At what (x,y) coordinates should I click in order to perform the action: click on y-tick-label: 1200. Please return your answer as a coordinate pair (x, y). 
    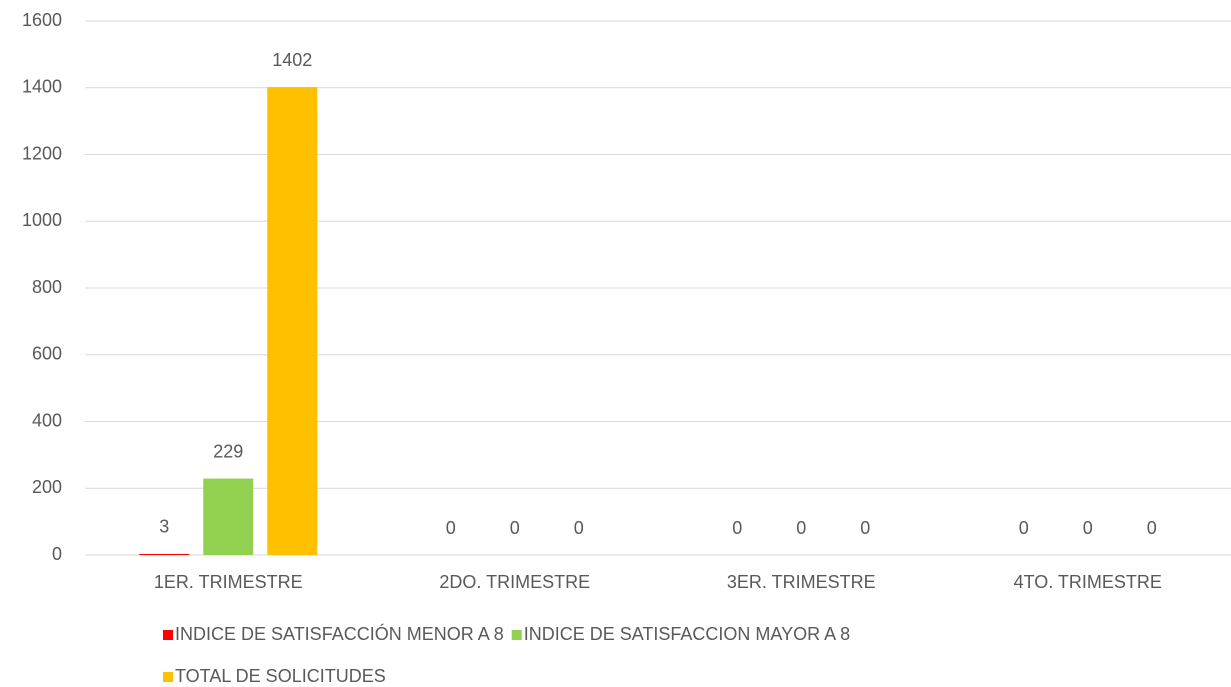
    Looking at the image, I should click on (42, 153).